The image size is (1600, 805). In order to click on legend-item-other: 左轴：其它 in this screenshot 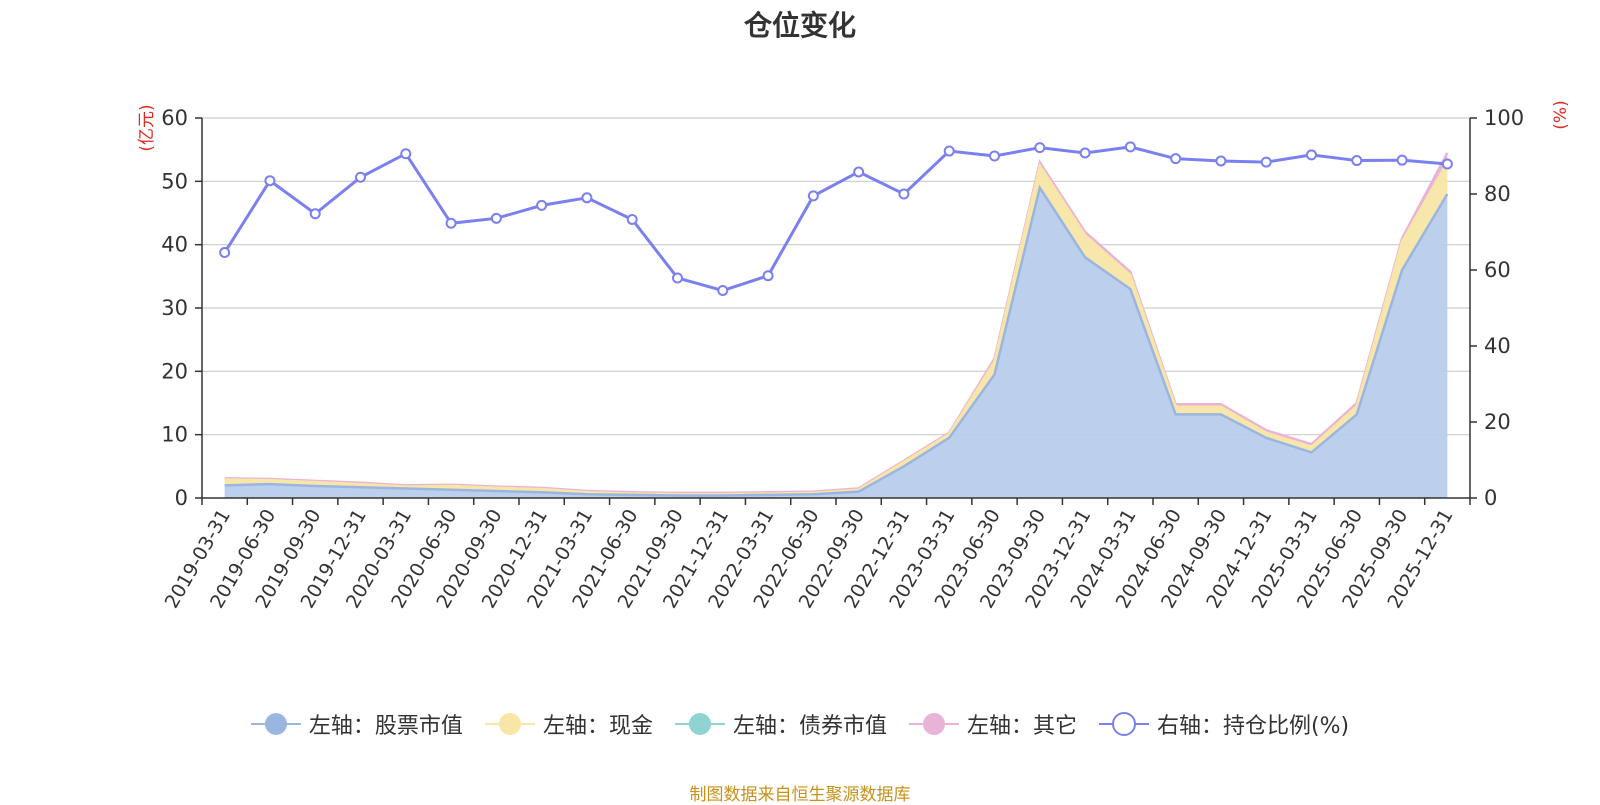, I will do `click(992, 724)`.